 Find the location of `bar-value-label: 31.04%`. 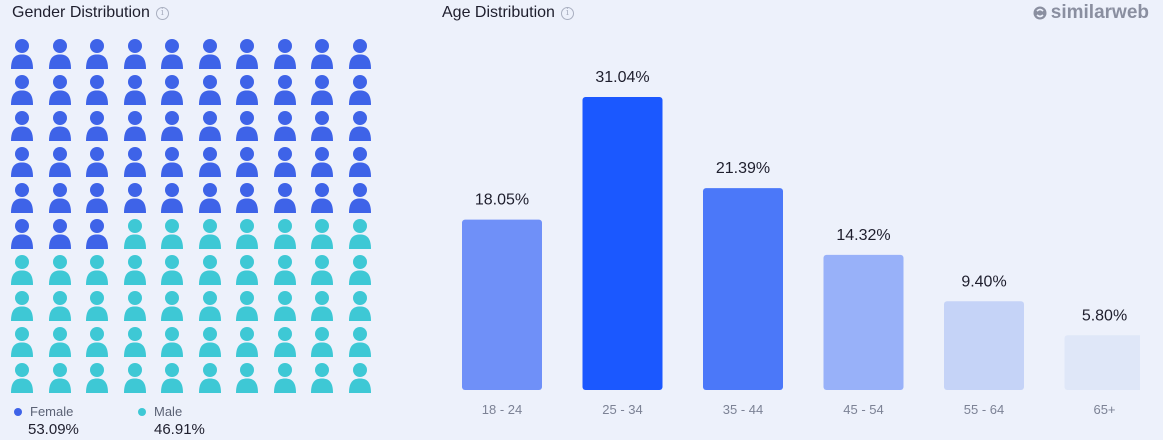

bar-value-label: 31.04% is located at coordinates (622, 77).